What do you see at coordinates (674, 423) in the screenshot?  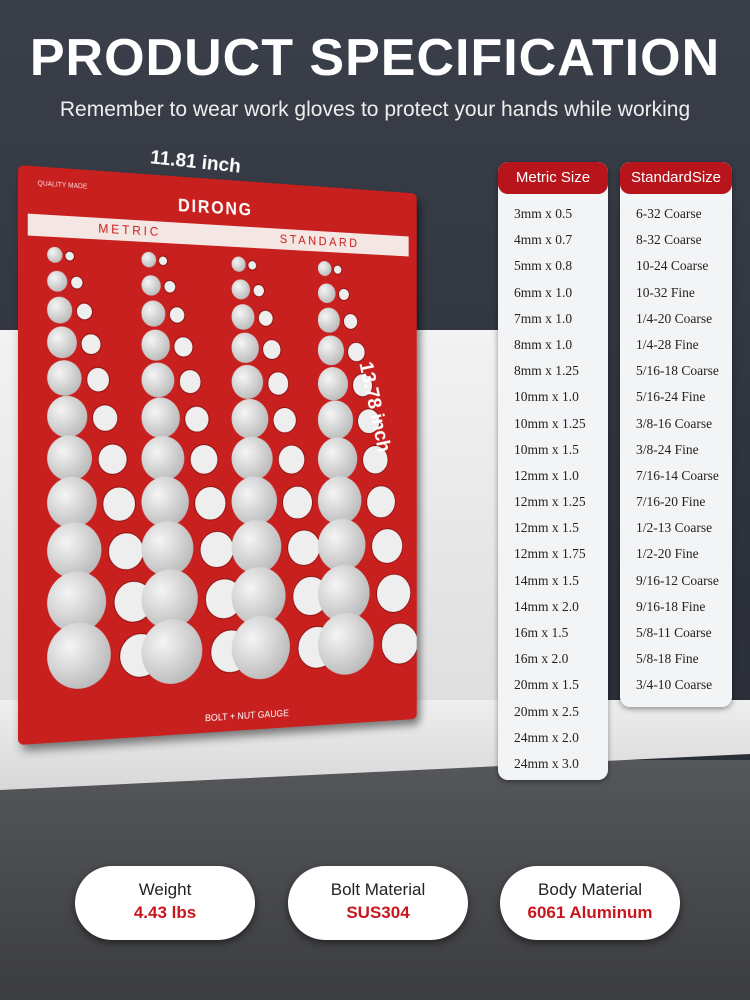 I see `standard-size-item: 3/8-16 Coarse` at bounding box center [674, 423].